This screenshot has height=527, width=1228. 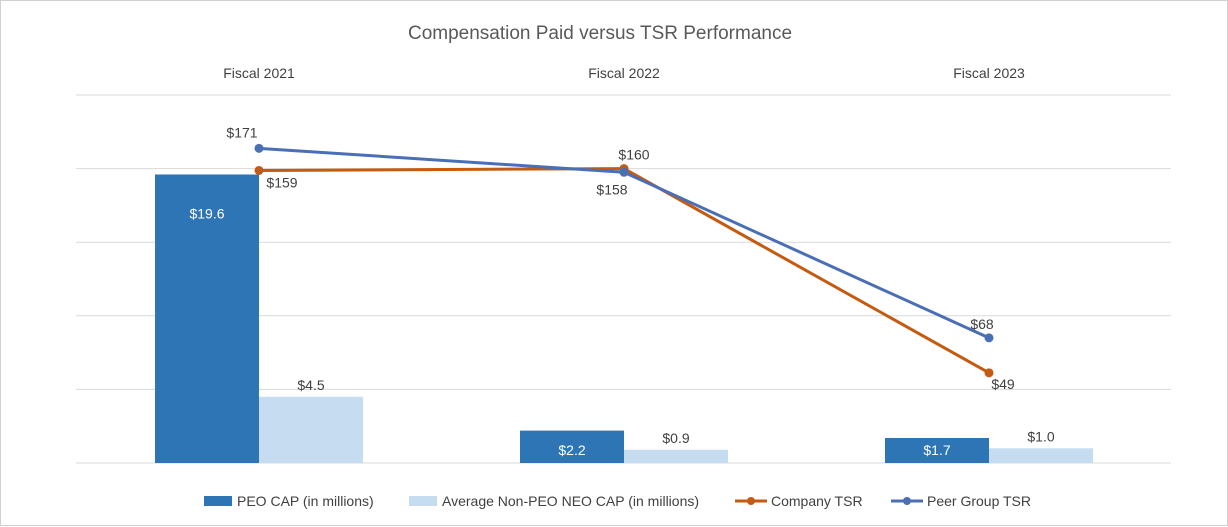 I want to click on bar-label-peo-cap: $1.7, so click(x=936, y=450).